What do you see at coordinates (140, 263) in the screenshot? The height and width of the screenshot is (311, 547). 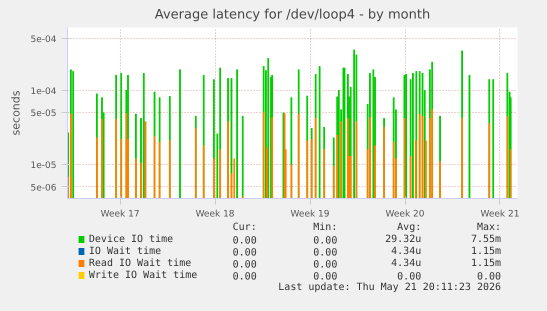 I see `legend-label: Read IO Wait time` at bounding box center [140, 263].